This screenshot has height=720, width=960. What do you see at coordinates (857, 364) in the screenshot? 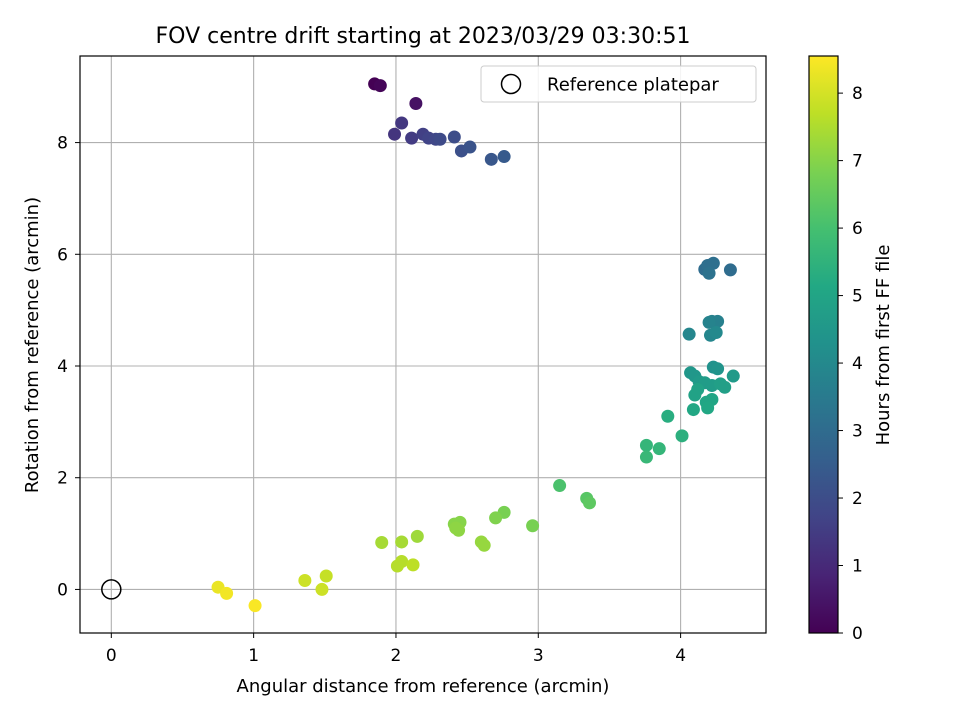
I see `colorbar-tick-label: 4` at bounding box center [857, 364].